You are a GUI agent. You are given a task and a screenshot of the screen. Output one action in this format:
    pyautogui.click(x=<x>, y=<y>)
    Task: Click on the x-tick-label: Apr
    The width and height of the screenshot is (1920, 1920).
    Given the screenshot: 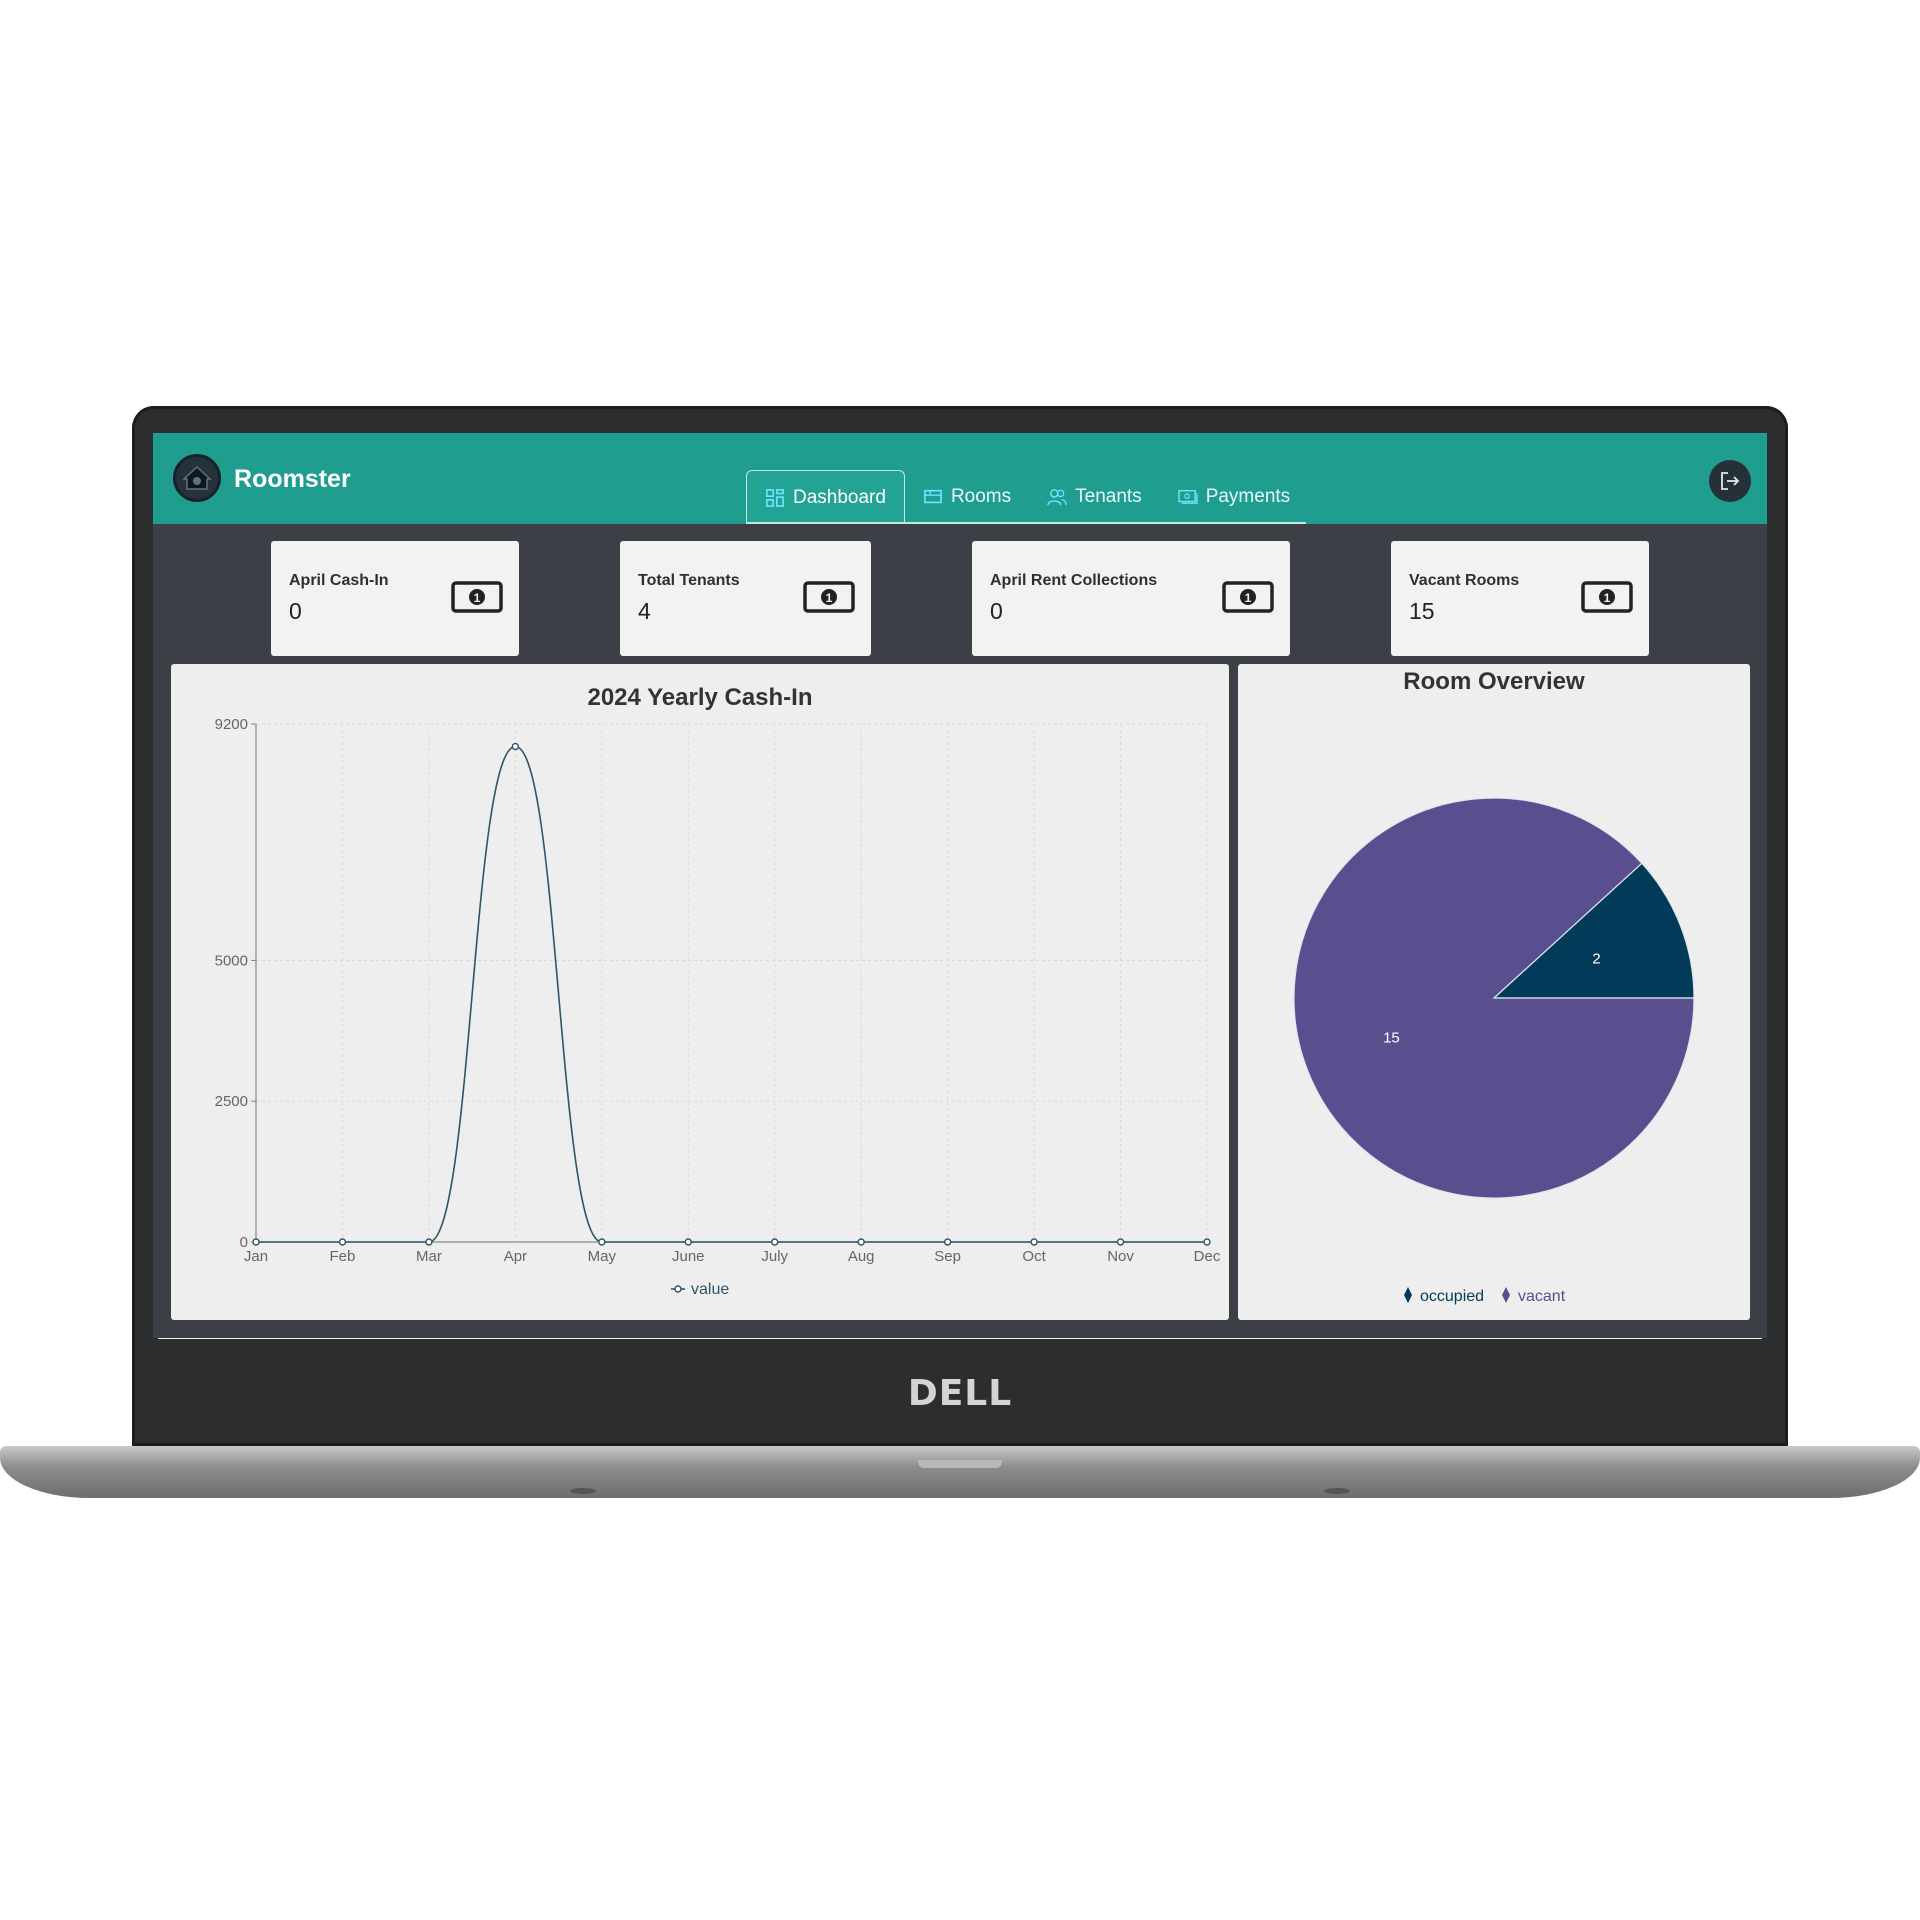 What is the action you would take?
    pyautogui.click(x=515, y=1256)
    